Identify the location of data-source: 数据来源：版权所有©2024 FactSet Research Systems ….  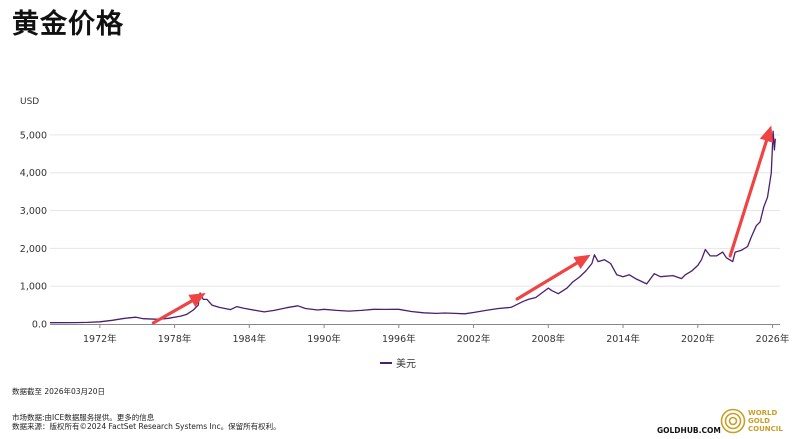
(146, 426).